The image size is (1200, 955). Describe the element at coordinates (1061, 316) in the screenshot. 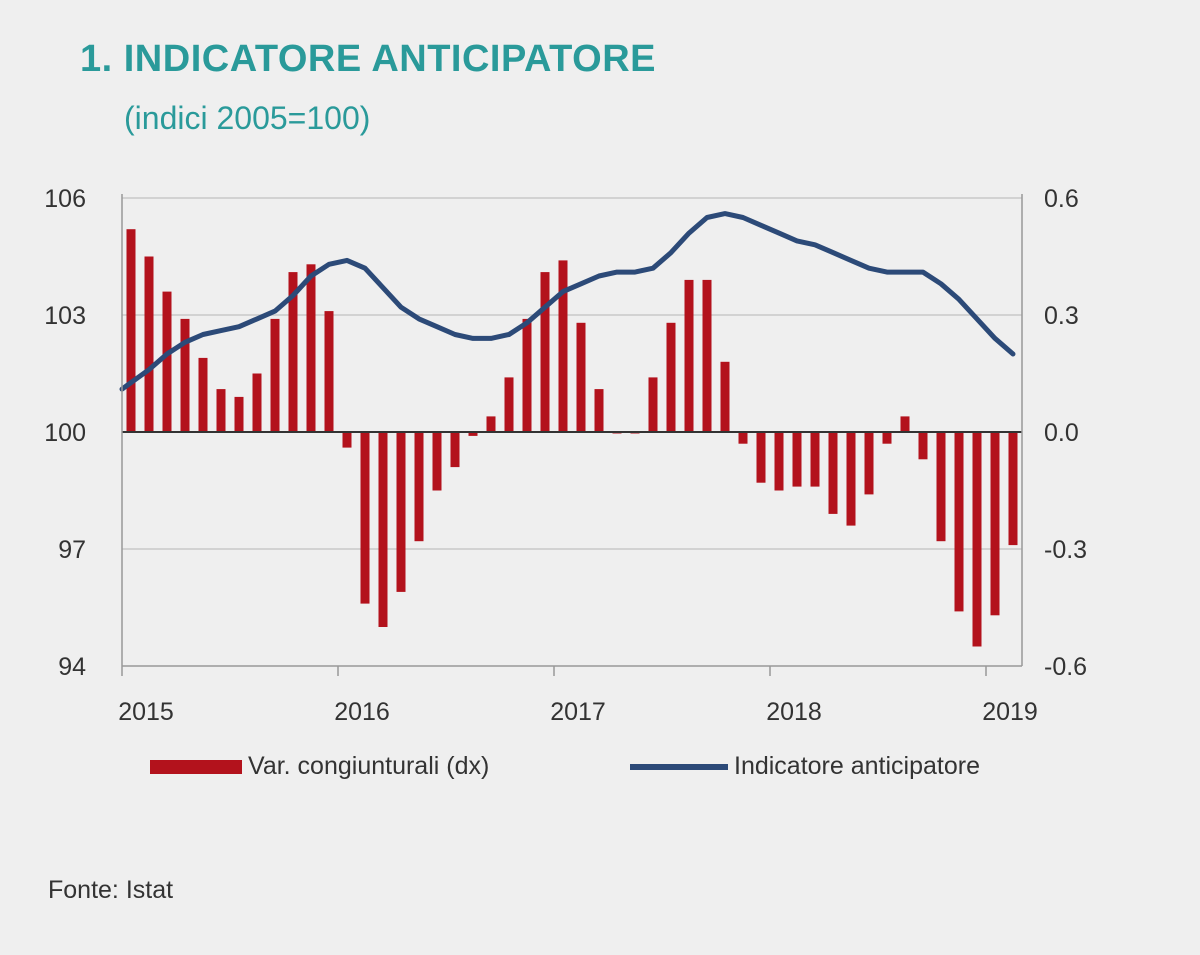

I see `y-right-tick-label: 0.3` at that location.